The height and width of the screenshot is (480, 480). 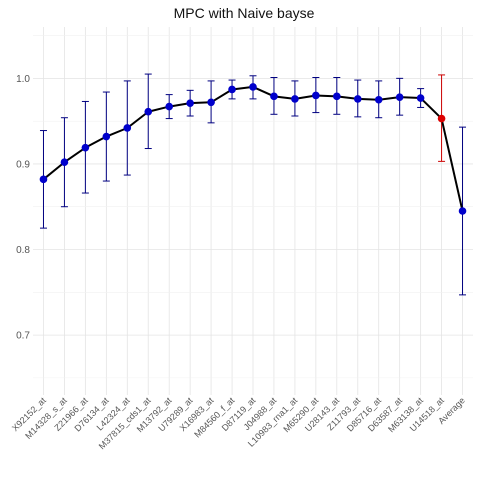 What do you see at coordinates (23, 336) in the screenshot?
I see `y-tick-label: 0.7` at bounding box center [23, 336].